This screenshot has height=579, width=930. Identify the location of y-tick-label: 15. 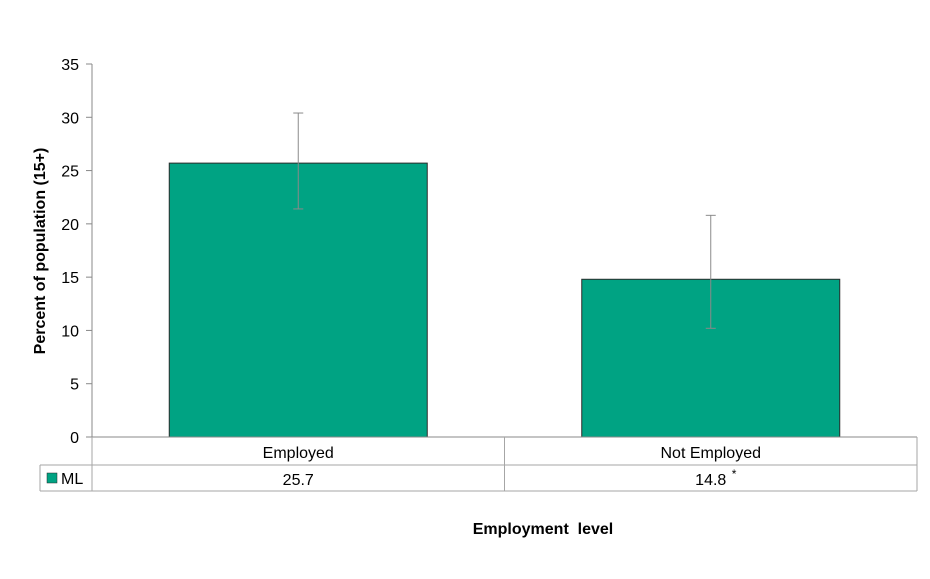
(70, 278).